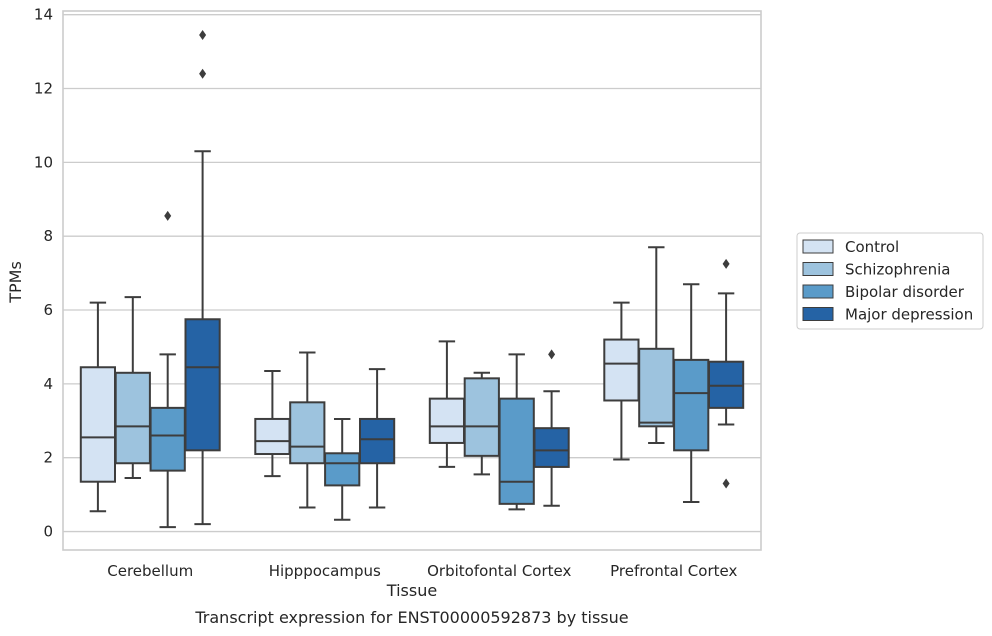 Image resolution: width=992 pixels, height=636 pixels. I want to click on y-tick-label: 12, so click(43, 89).